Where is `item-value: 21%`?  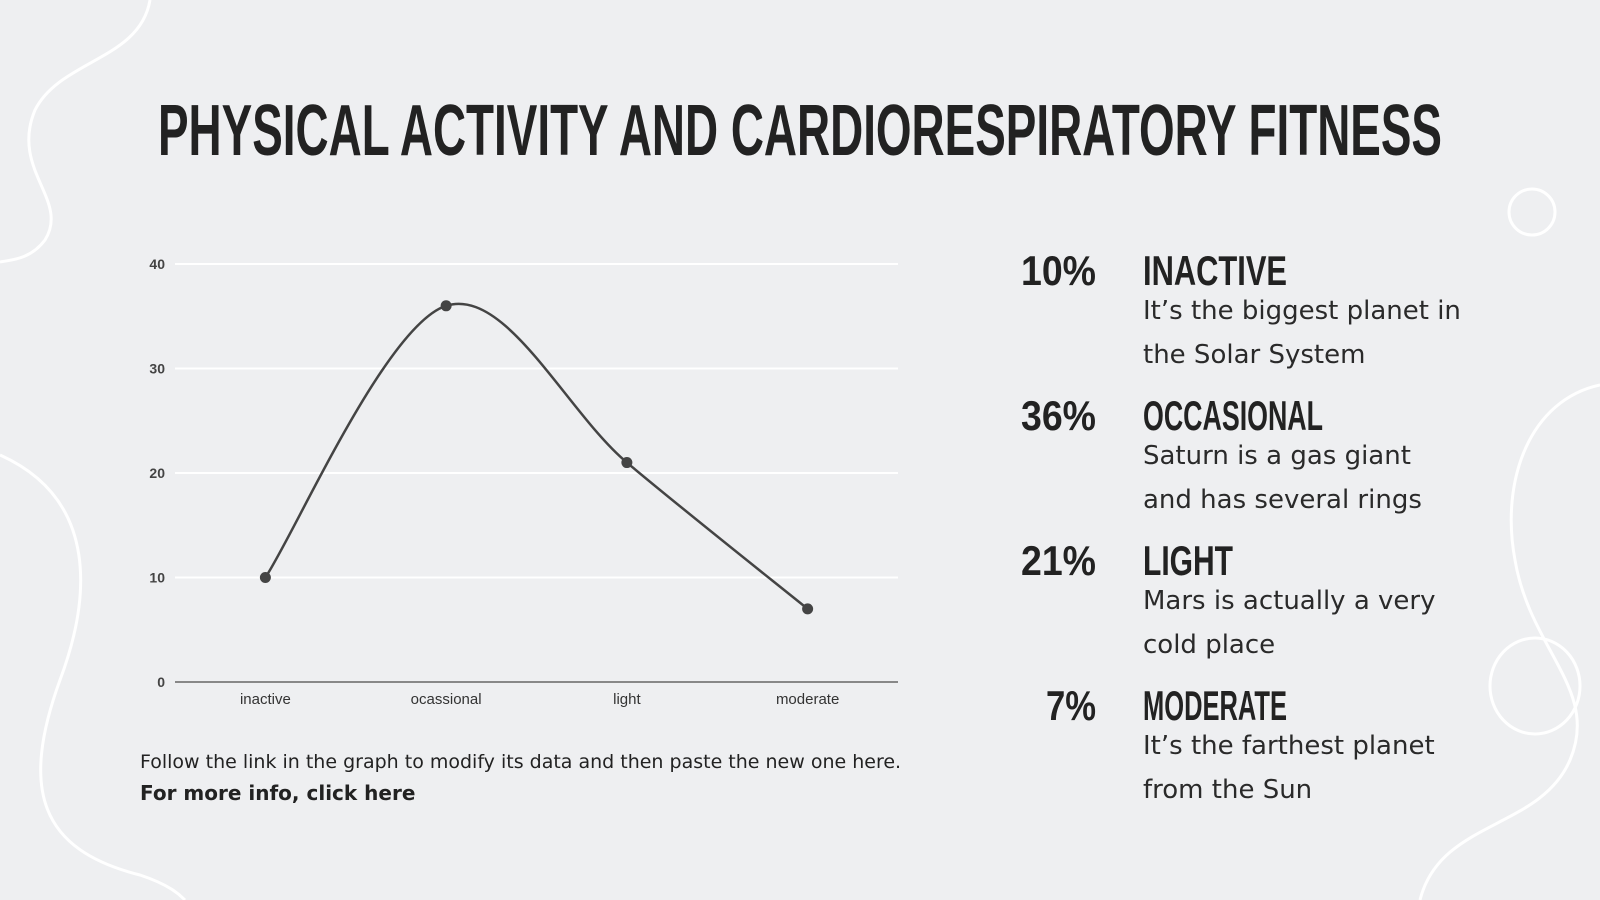
item-value: 21% is located at coordinates (1058, 560).